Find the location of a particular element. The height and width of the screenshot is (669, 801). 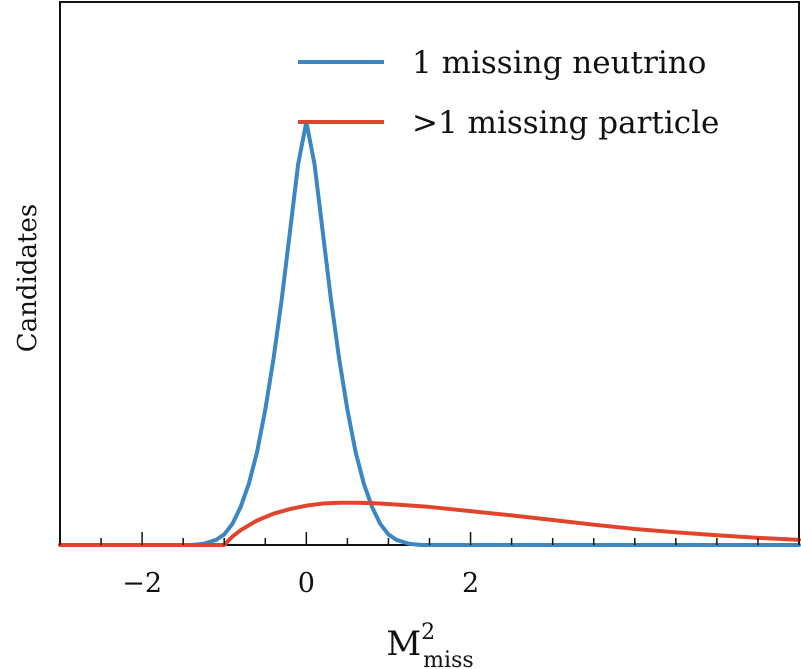

x-axis-label-sup: 2 is located at coordinates (428, 632).